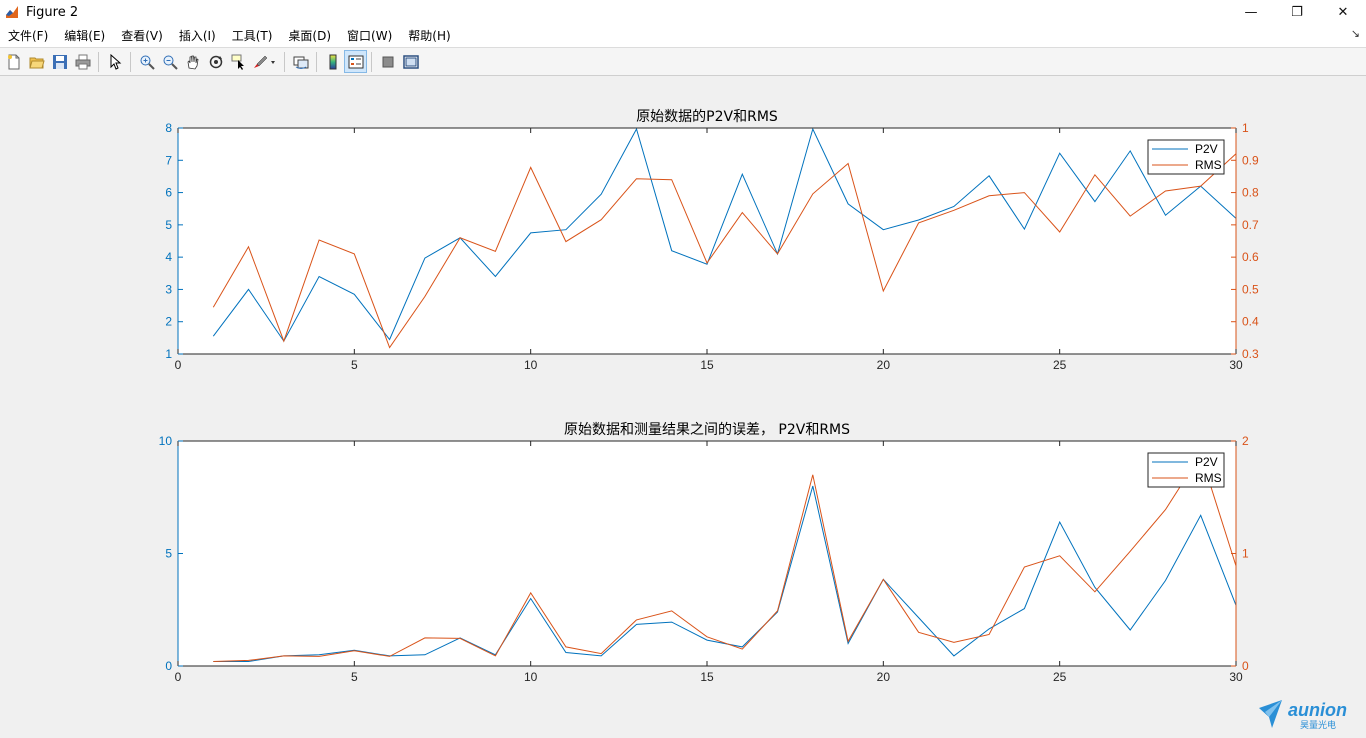  Describe the element at coordinates (707, 430) in the screenshot. I see `chart-title: 原始数据和测量结果之间的误差， P2V和RMS` at that location.